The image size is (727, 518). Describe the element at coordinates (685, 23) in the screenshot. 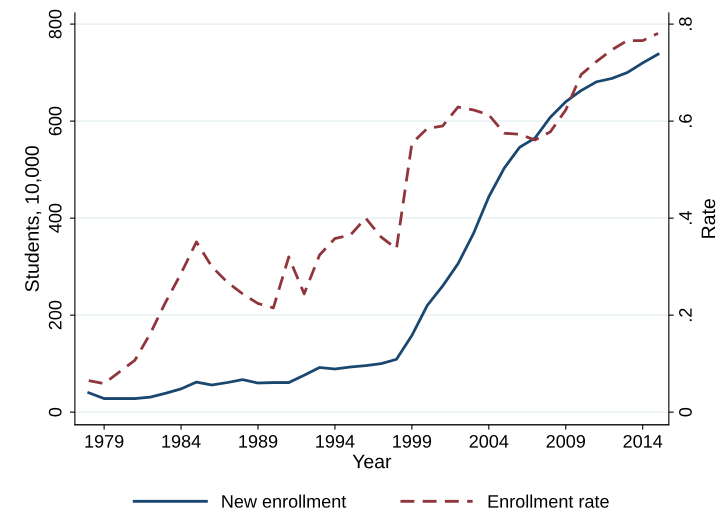

I see `y2-tick-label: .8` at that location.